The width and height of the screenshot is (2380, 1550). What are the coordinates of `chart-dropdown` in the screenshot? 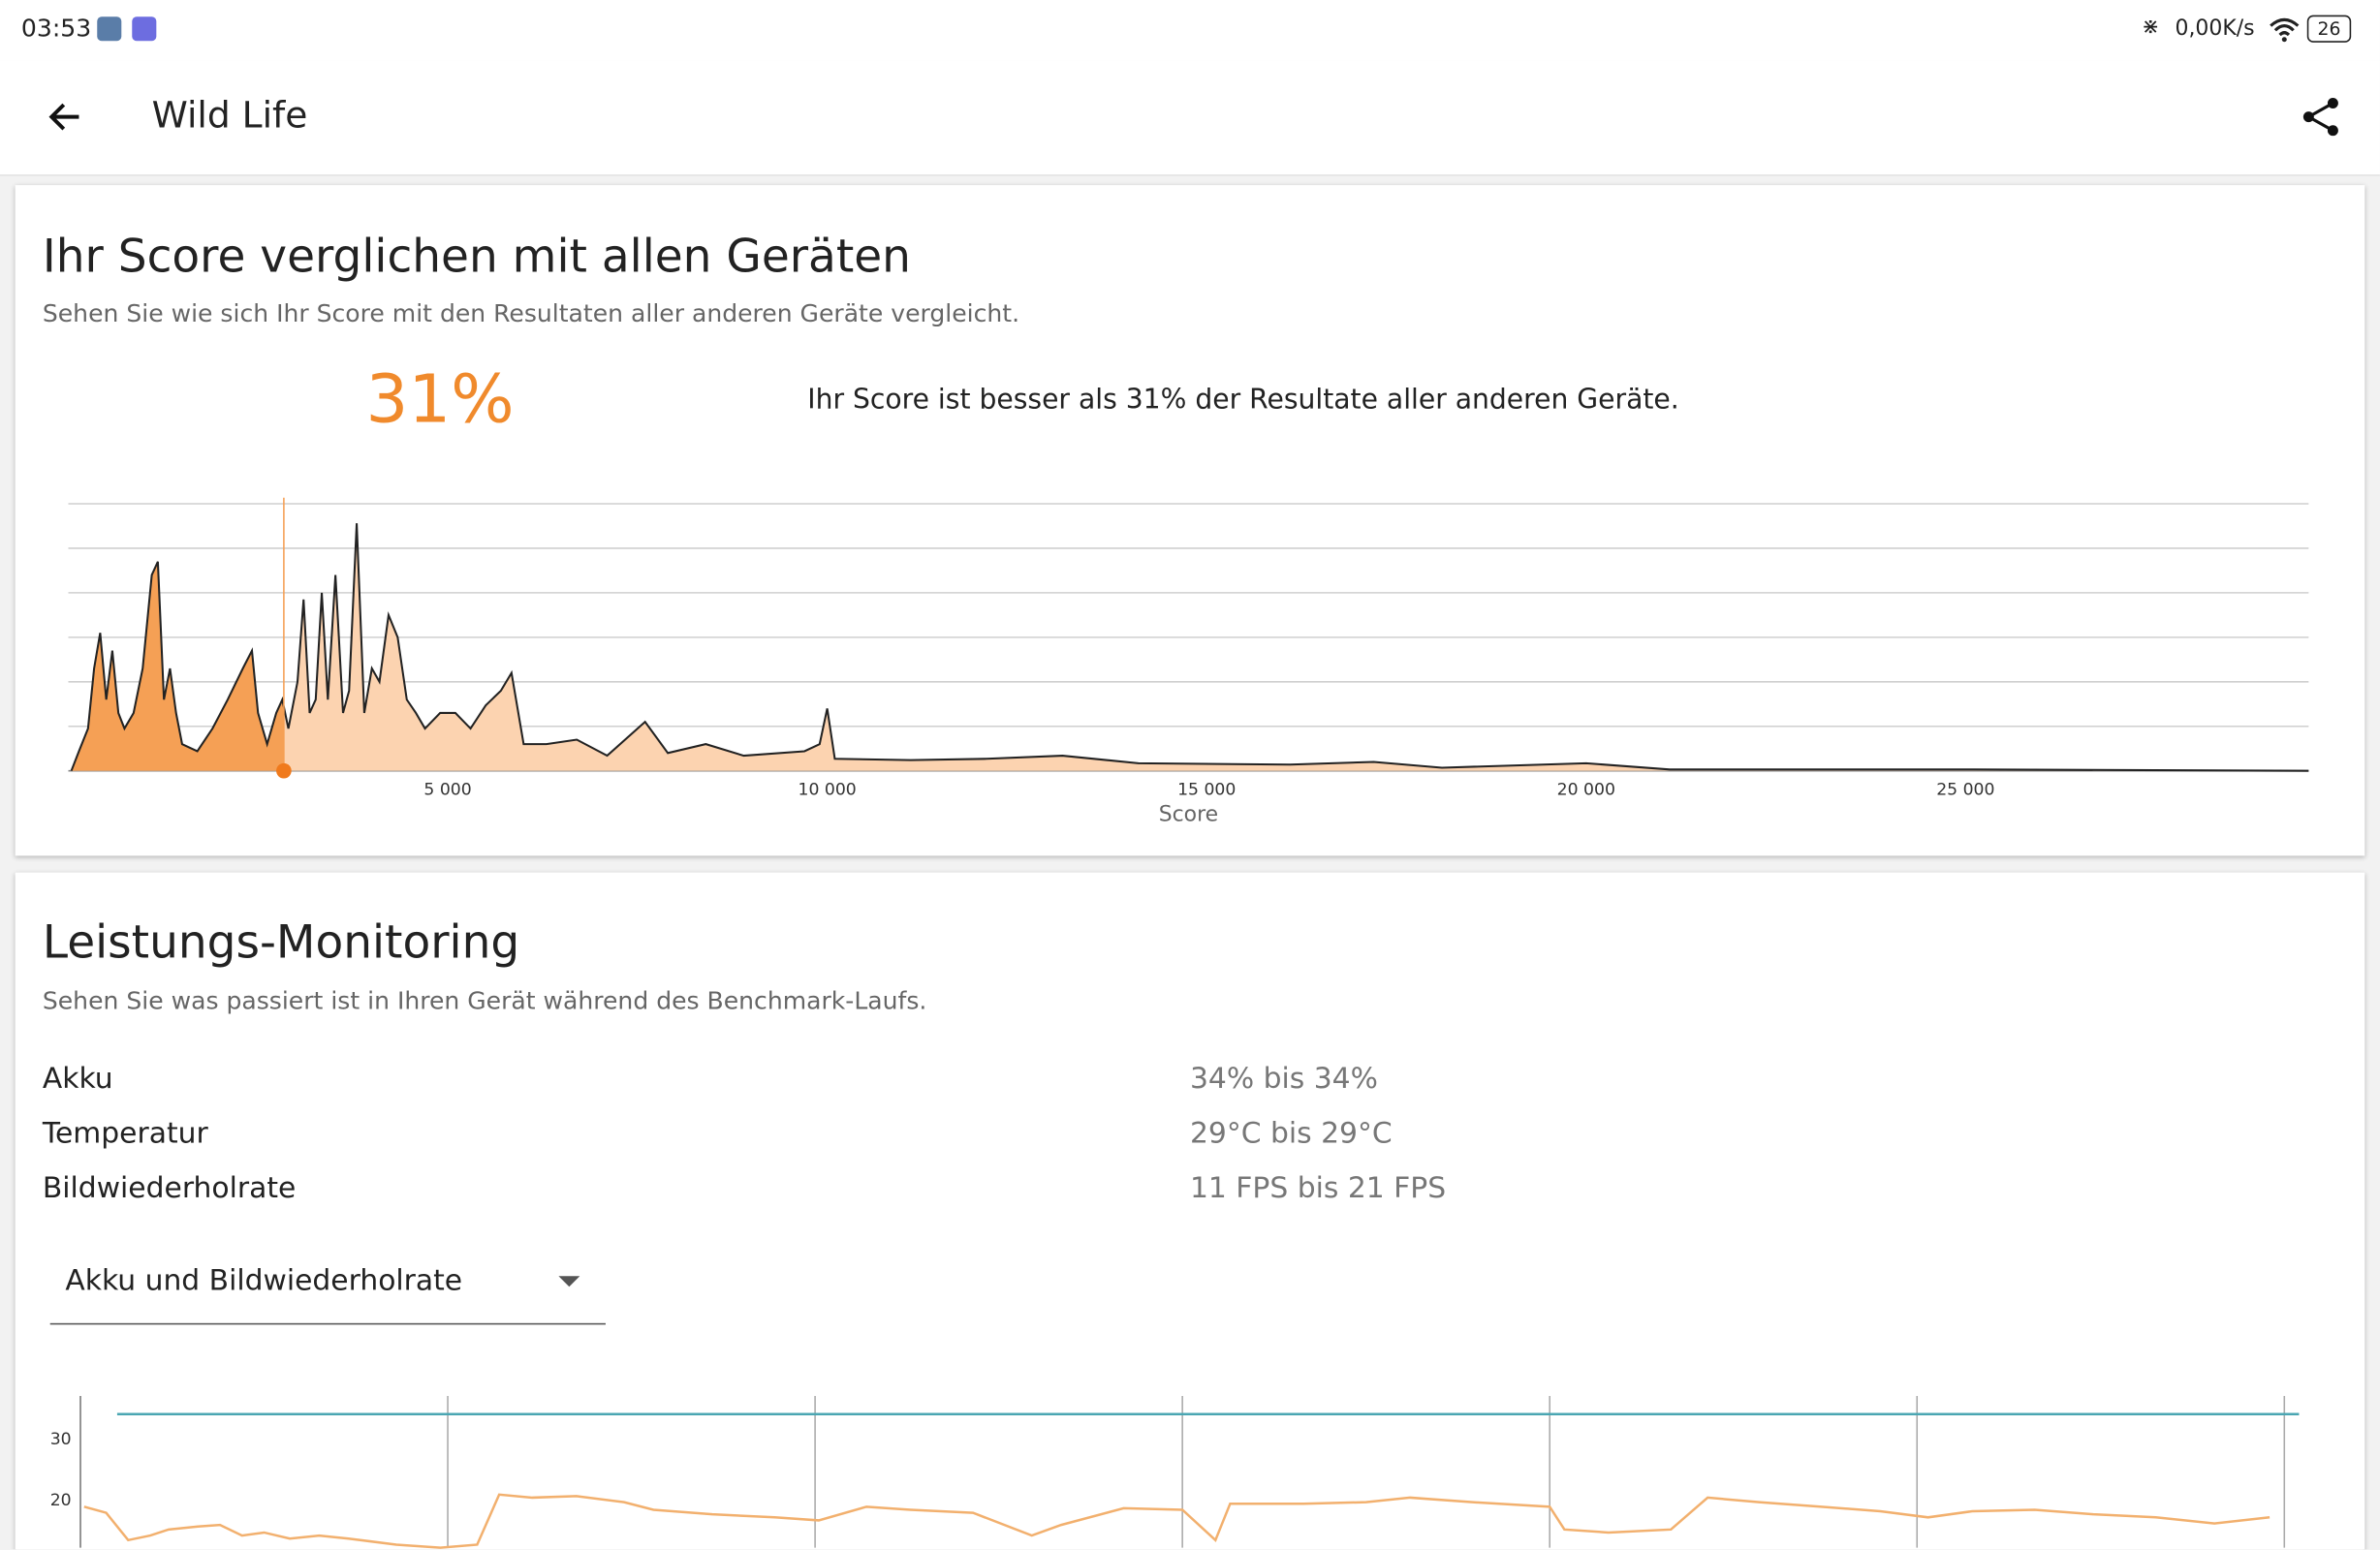 It's located at (328, 1288).